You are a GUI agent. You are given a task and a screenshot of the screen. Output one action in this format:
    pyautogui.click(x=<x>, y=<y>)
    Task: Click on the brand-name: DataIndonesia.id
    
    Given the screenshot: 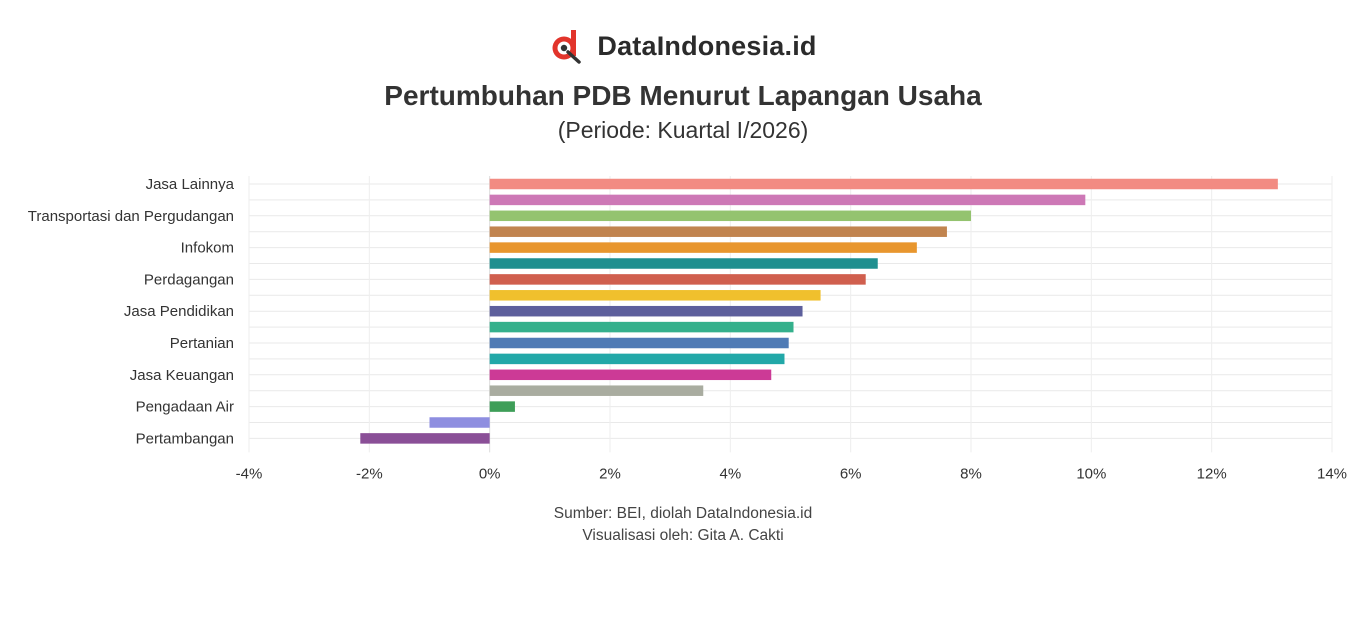 What is the action you would take?
    pyautogui.click(x=707, y=45)
    